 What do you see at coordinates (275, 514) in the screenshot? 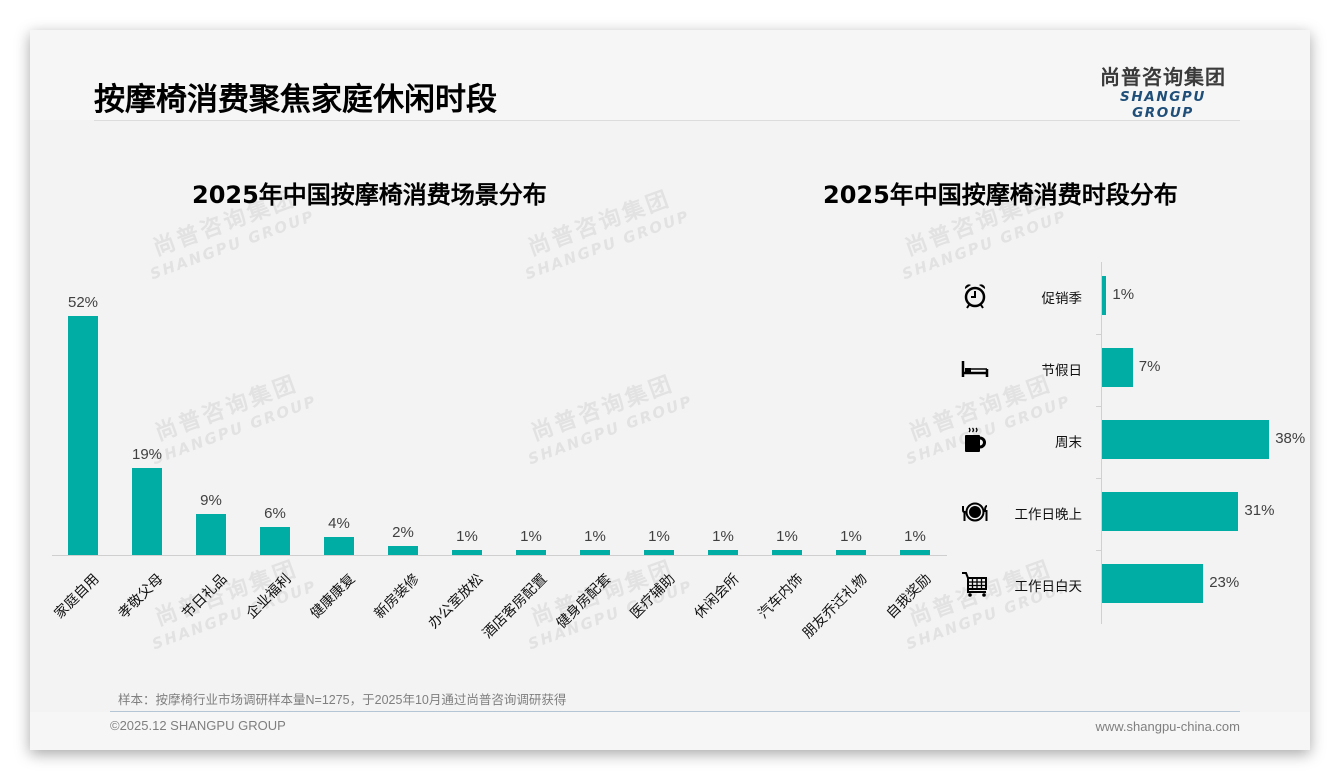
I see `data-label: 6%` at bounding box center [275, 514].